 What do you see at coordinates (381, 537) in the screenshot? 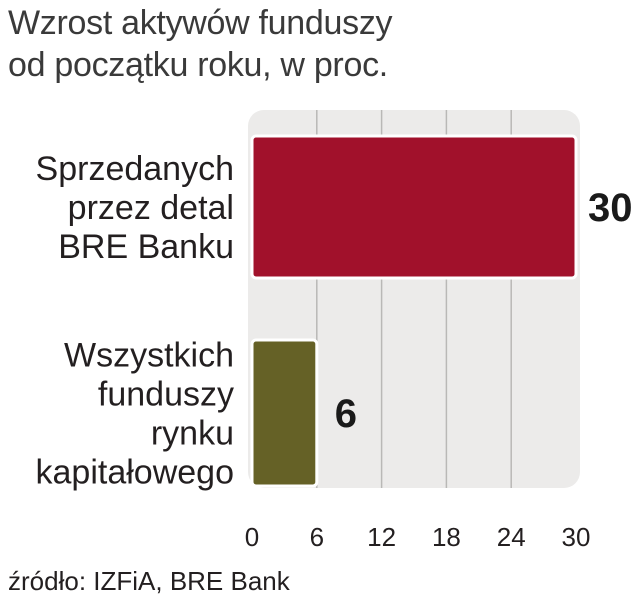
I see `x-tick-label-12: 12` at bounding box center [381, 537].